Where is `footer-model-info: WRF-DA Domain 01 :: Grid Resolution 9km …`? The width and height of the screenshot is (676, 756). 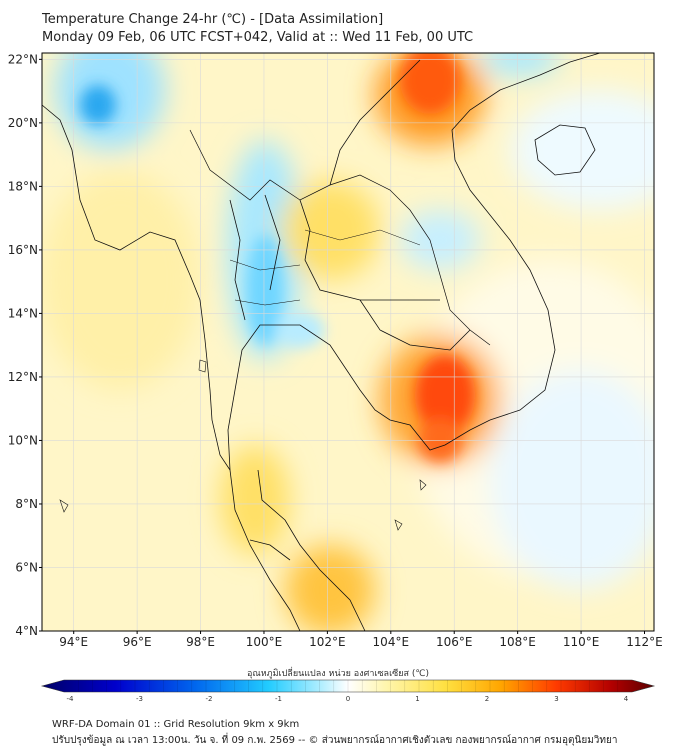
footer-model-info: WRF-DA Domain 01 :: Grid Resolution 9km … is located at coordinates (176, 724).